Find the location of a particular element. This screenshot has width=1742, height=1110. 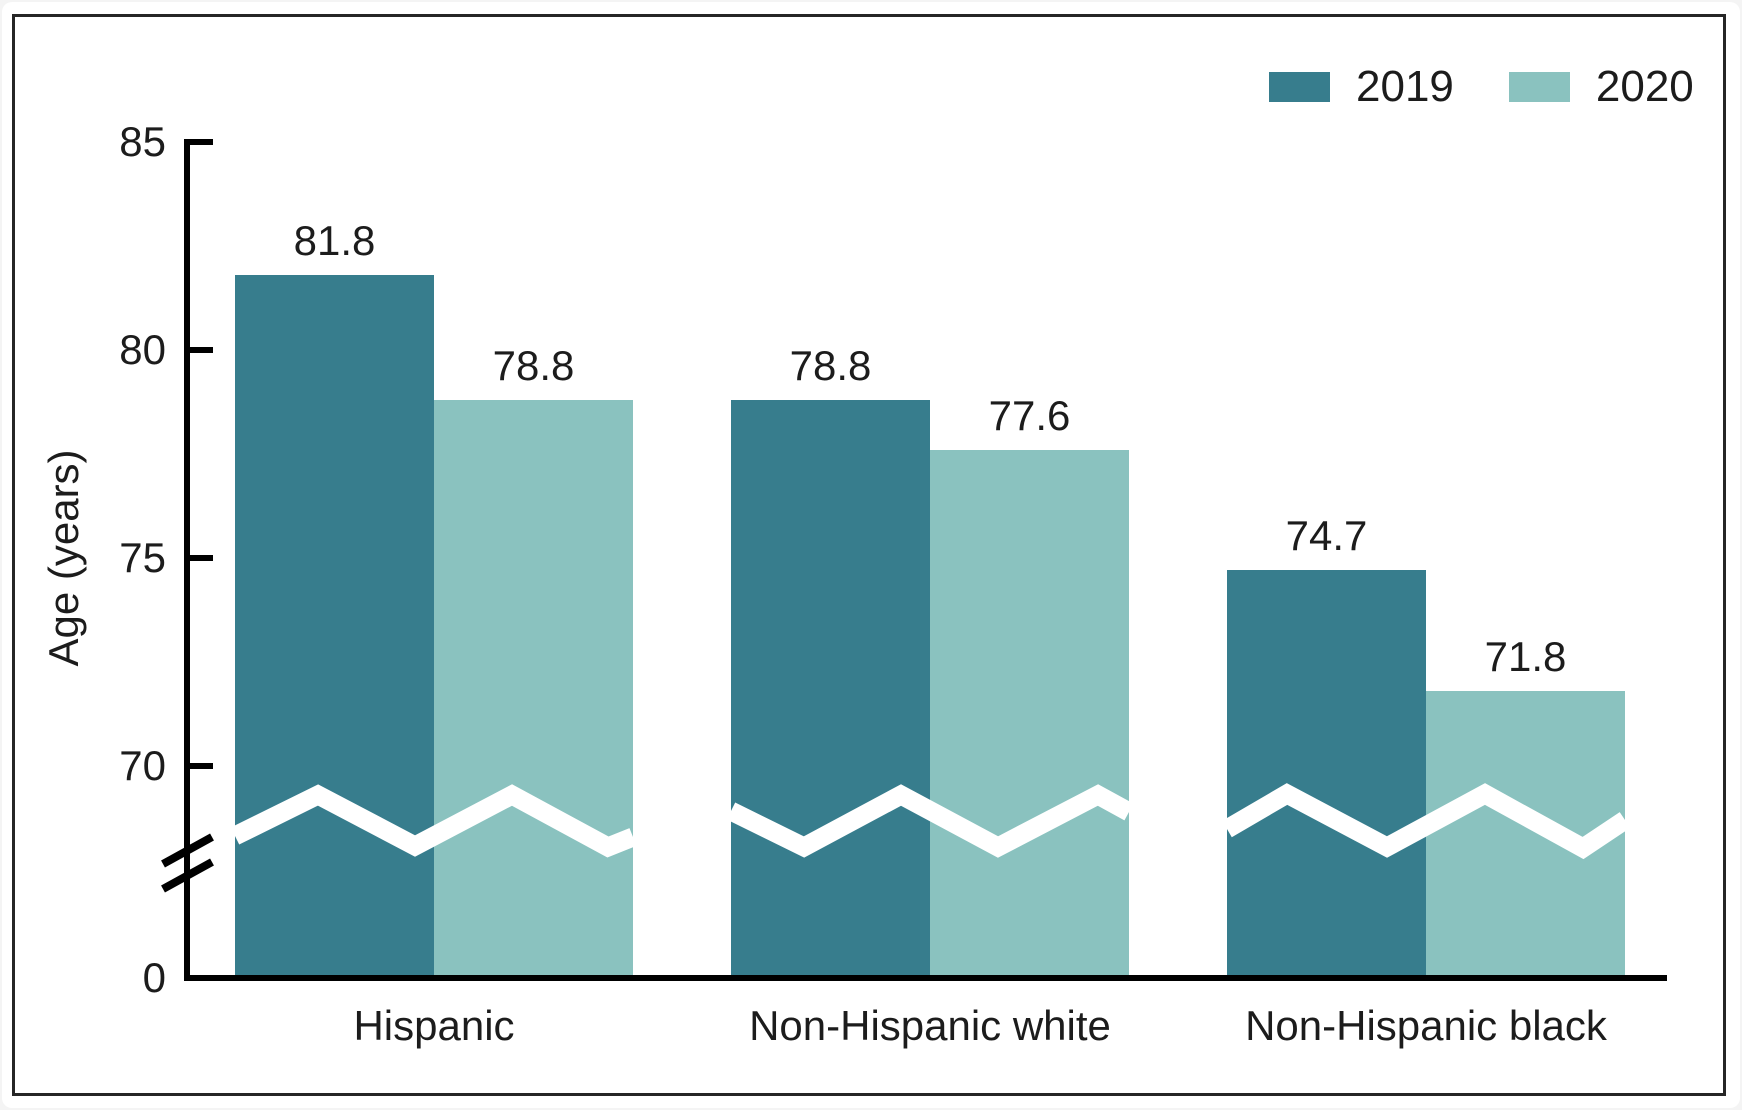

legend-swatch-2020 is located at coordinates (1539, 87).